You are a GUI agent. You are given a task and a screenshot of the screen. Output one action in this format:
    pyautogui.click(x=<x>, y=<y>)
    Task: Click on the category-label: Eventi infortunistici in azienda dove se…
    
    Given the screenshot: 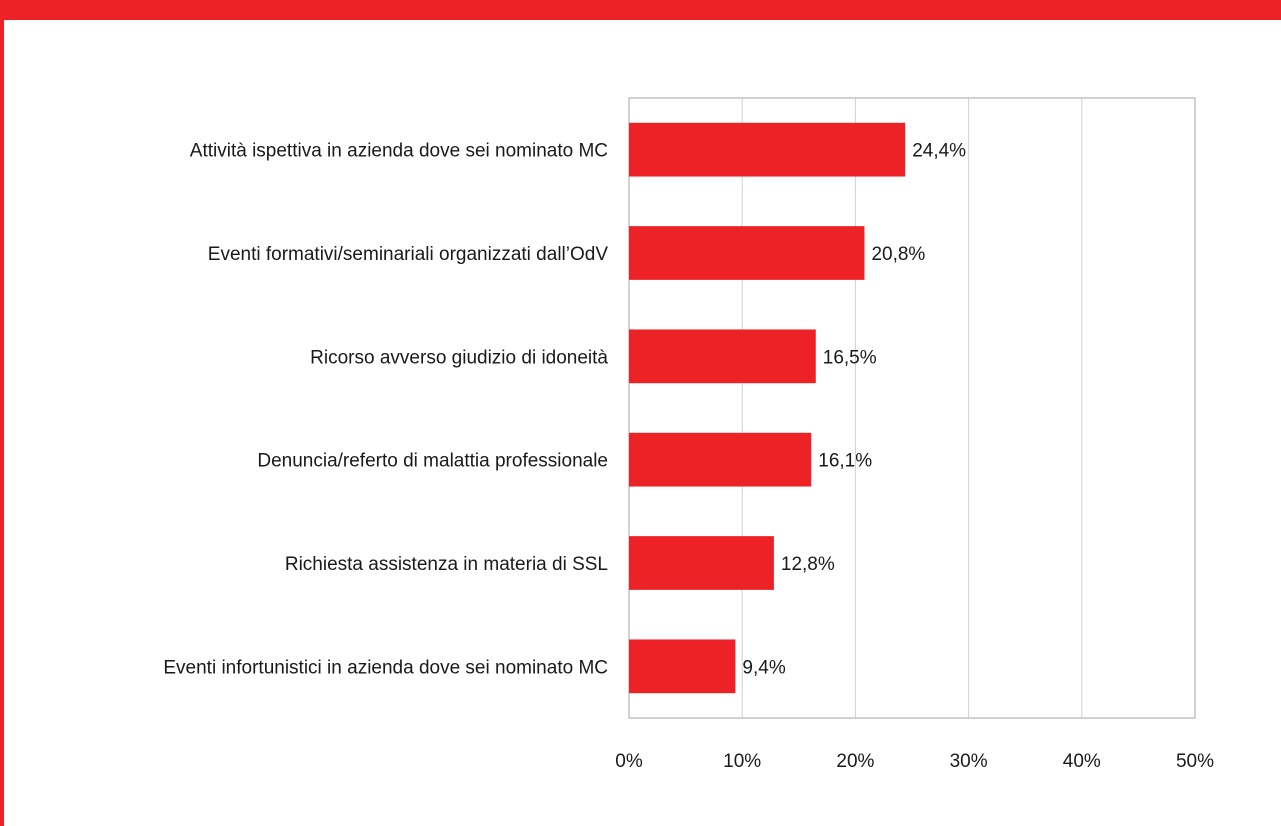 What is the action you would take?
    pyautogui.click(x=385, y=667)
    